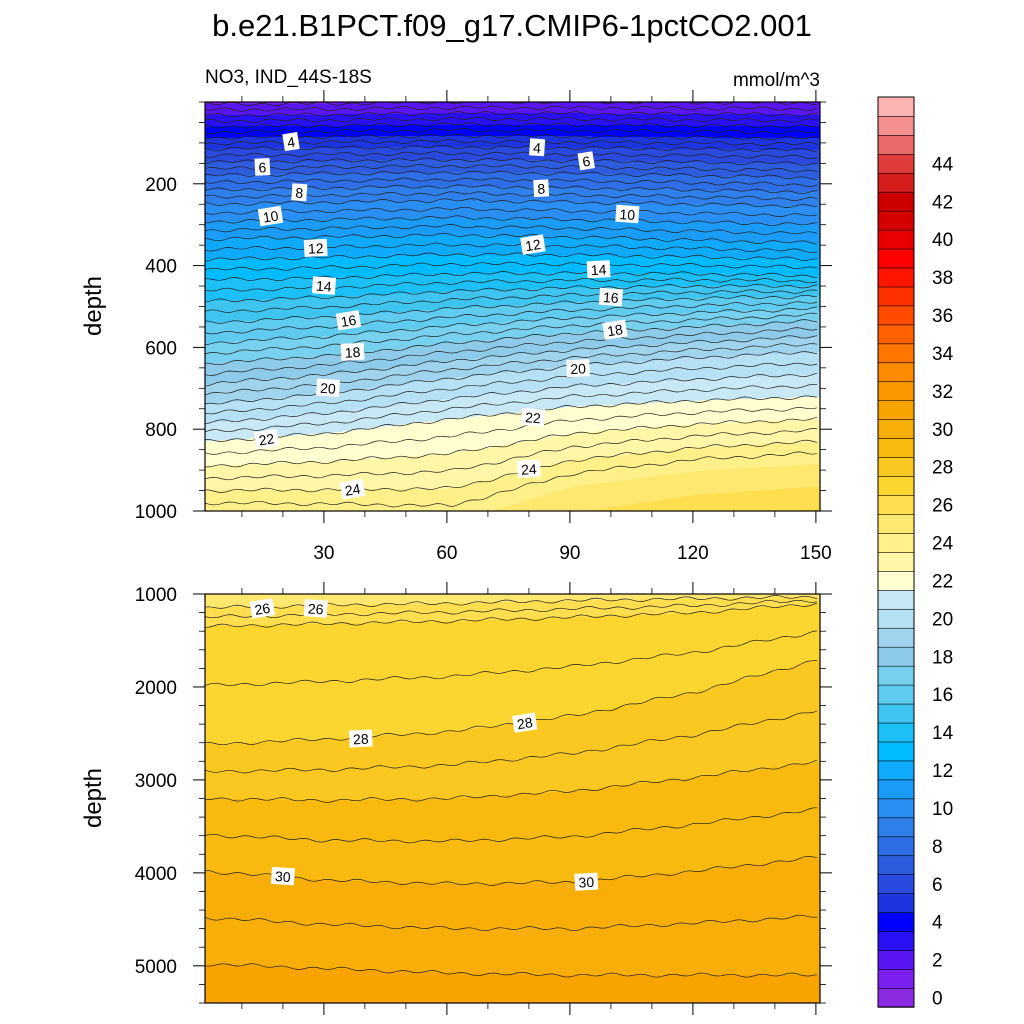 Image resolution: width=1024 pixels, height=1024 pixels. I want to click on contour-label: 30, so click(586, 881).